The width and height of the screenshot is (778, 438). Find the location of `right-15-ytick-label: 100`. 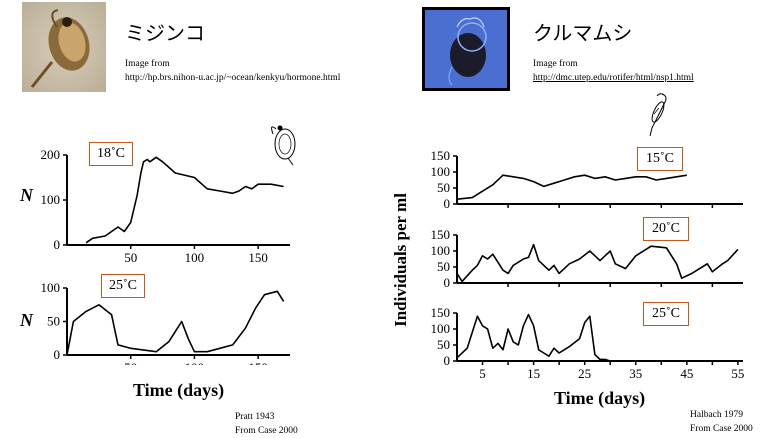

right-15-ytick-label: 100 is located at coordinates (441, 171).